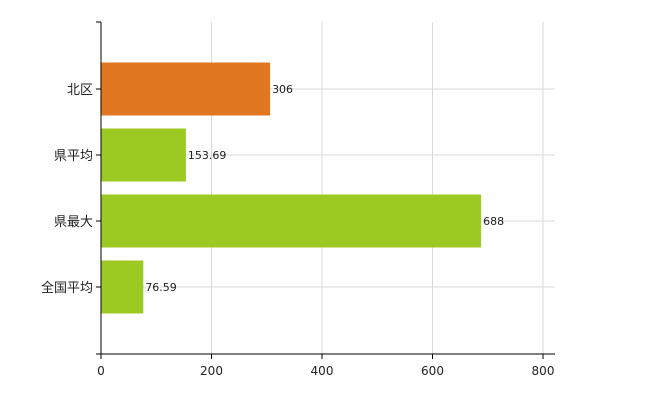 The height and width of the screenshot is (404, 650). What do you see at coordinates (101, 371) in the screenshot?
I see `x-tick-label: 0` at bounding box center [101, 371].